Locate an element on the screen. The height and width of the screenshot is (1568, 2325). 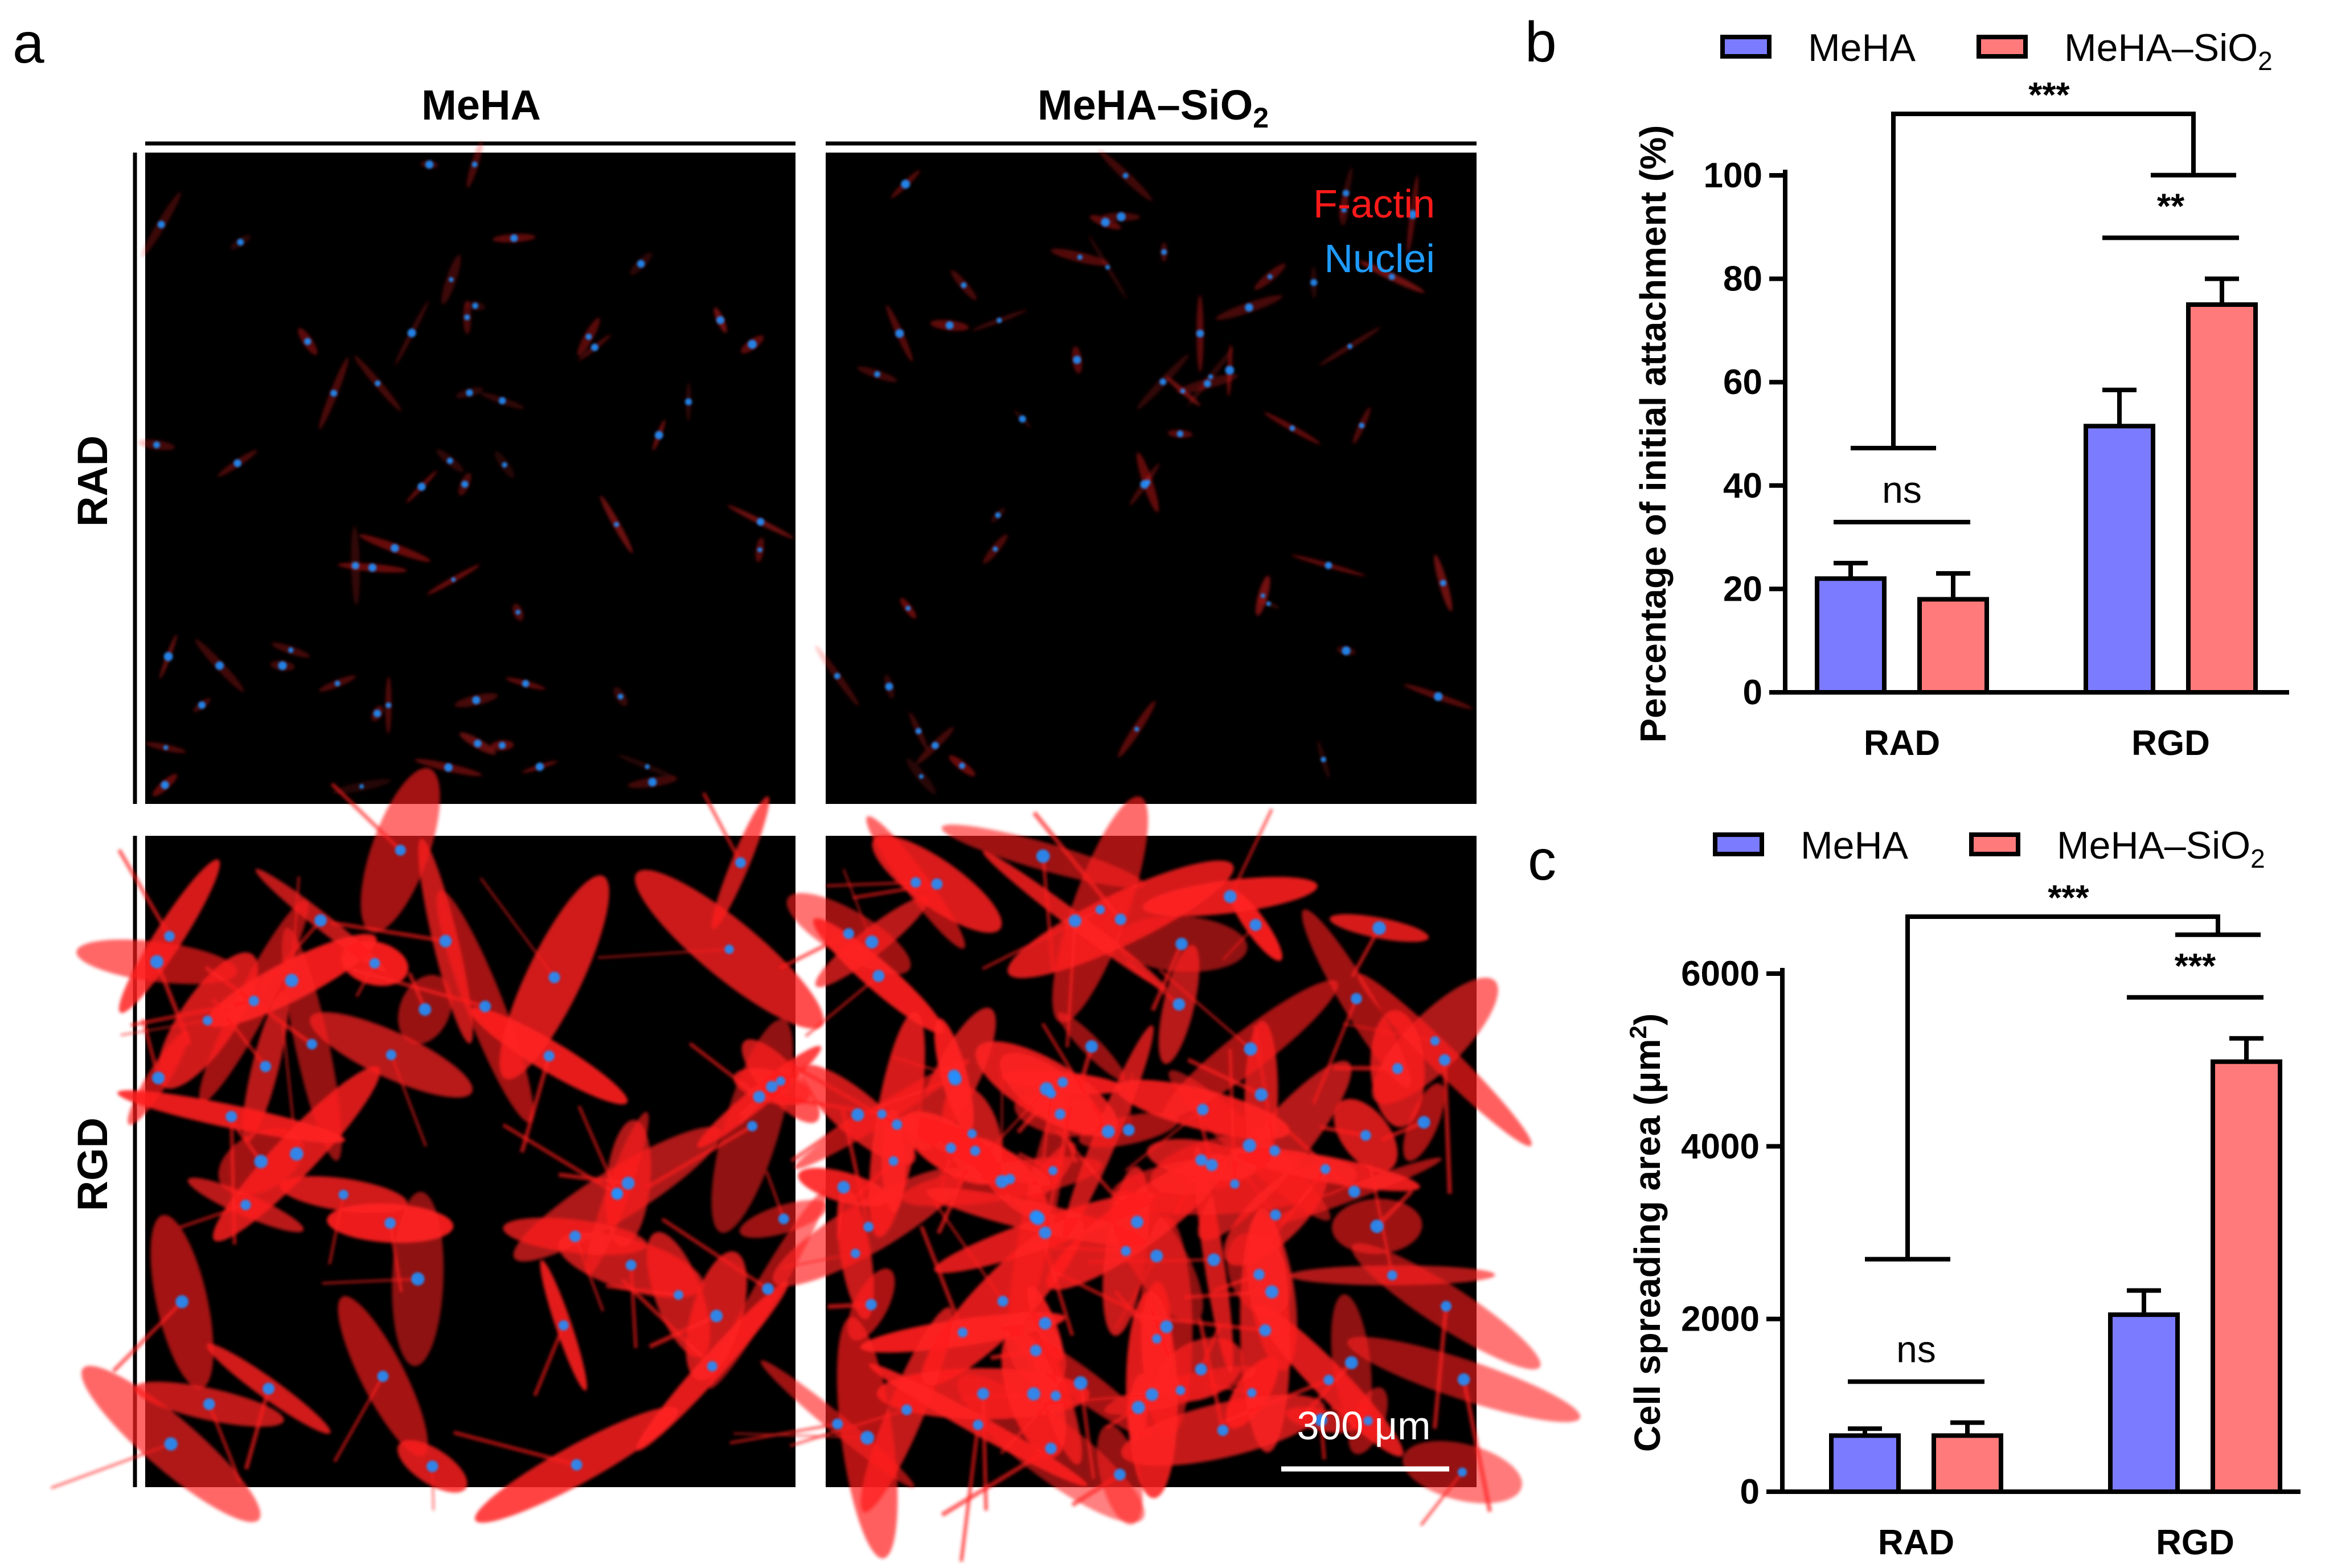
y-tick-label: 60 is located at coordinates (1743, 382).